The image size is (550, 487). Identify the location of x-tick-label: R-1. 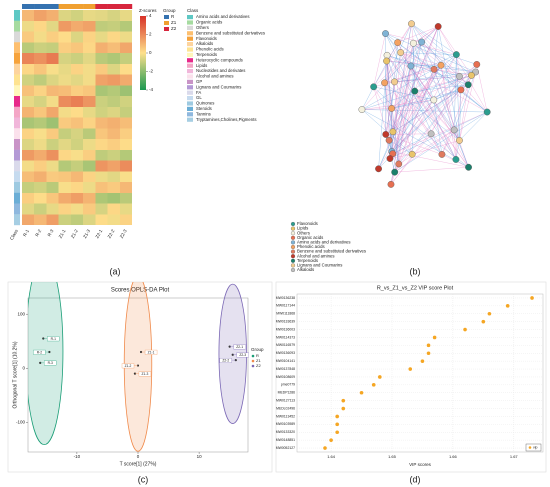
(26, 232).